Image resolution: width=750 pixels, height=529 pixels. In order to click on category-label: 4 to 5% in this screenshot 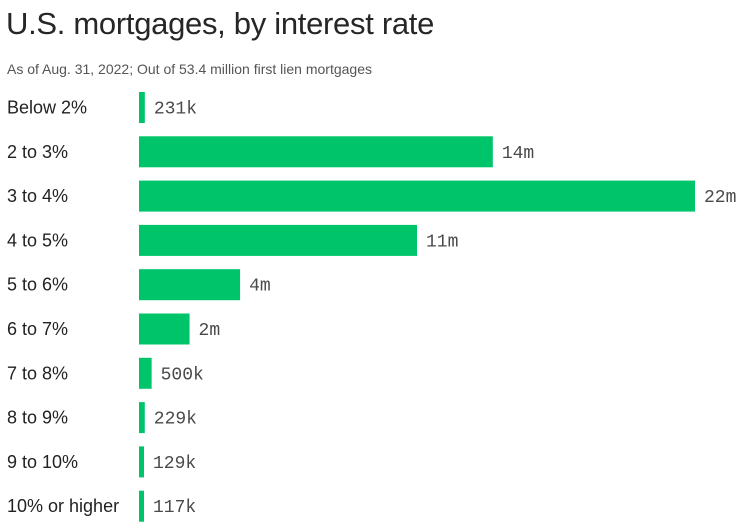, I will do `click(37, 240)`.